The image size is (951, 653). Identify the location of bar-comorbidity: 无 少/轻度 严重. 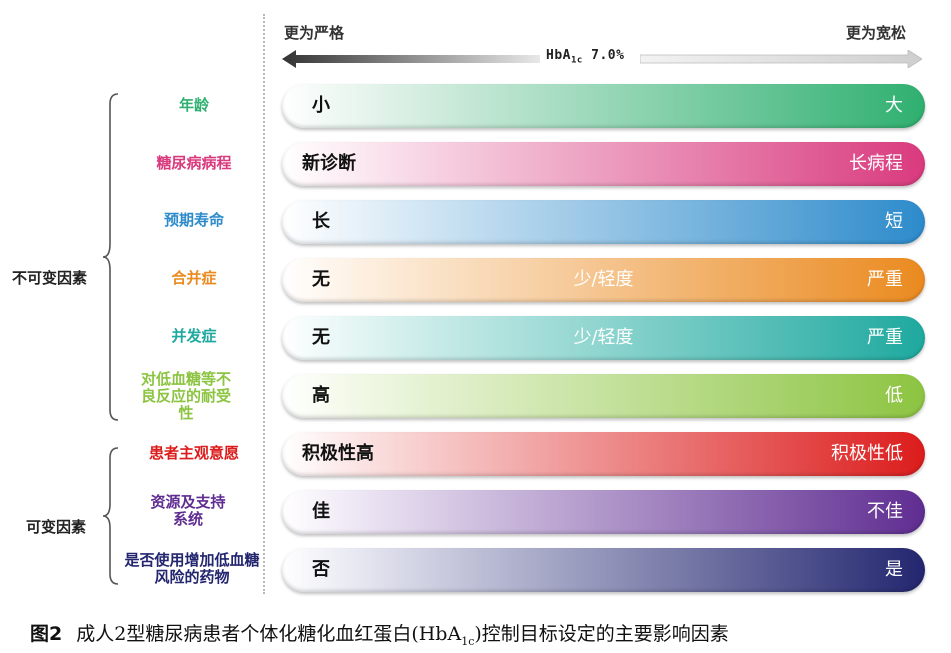
(603, 280).